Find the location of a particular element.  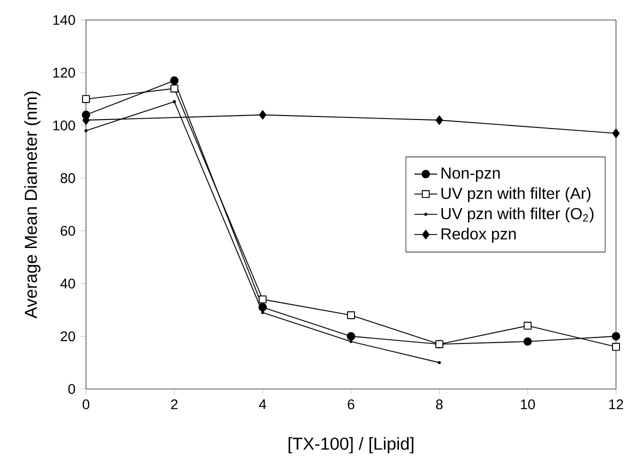

x-tick-label: 12 is located at coordinates (616, 404).